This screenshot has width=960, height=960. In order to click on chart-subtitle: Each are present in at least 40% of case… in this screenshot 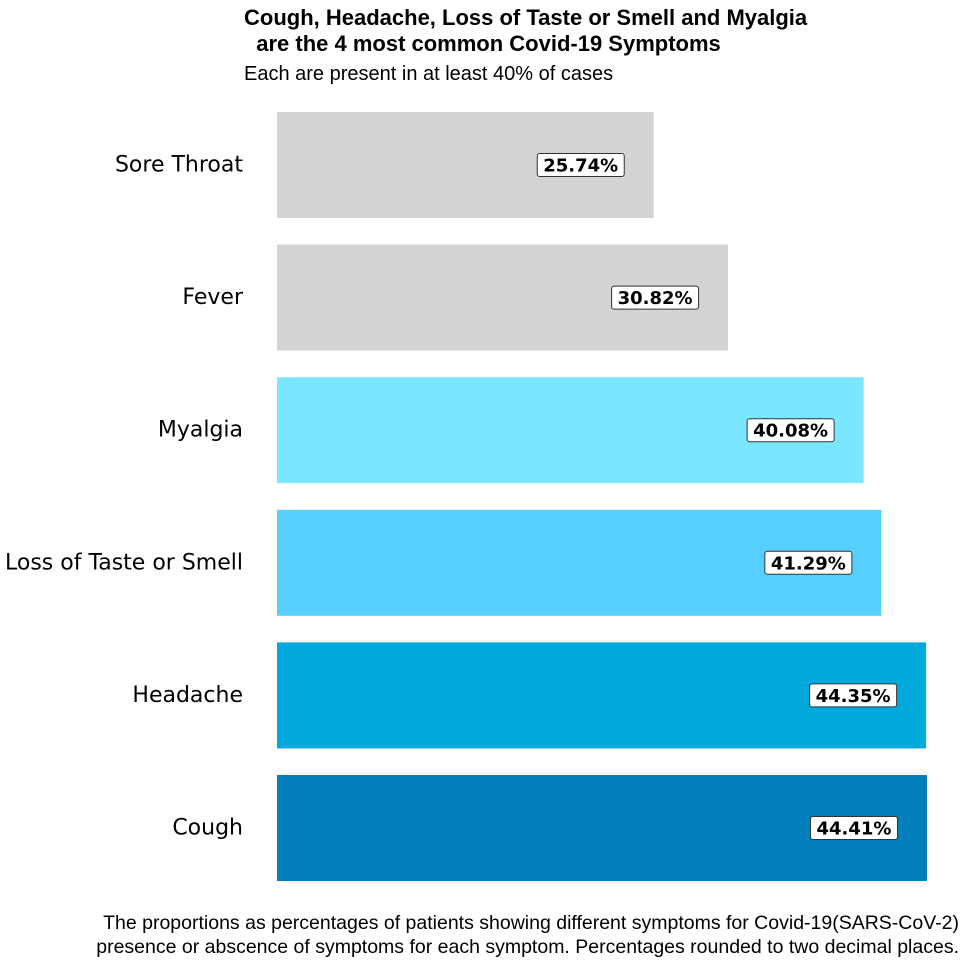, I will do `click(429, 74)`.